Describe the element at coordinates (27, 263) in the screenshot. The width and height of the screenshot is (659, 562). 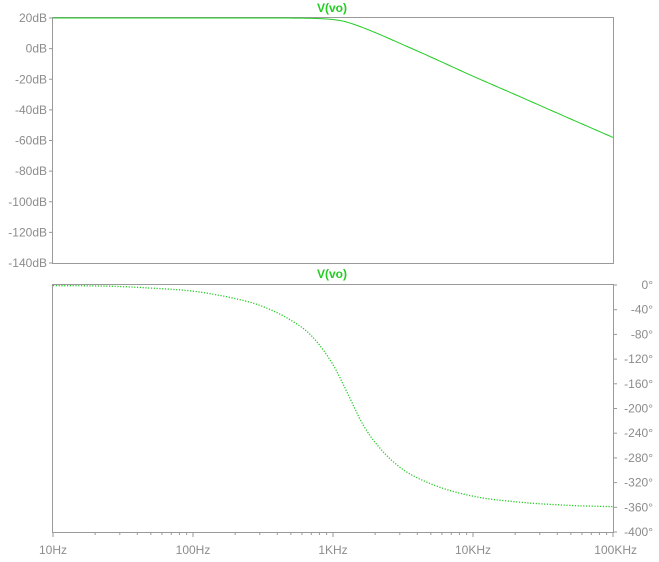
I see `y-tick-label: -140dB` at that location.